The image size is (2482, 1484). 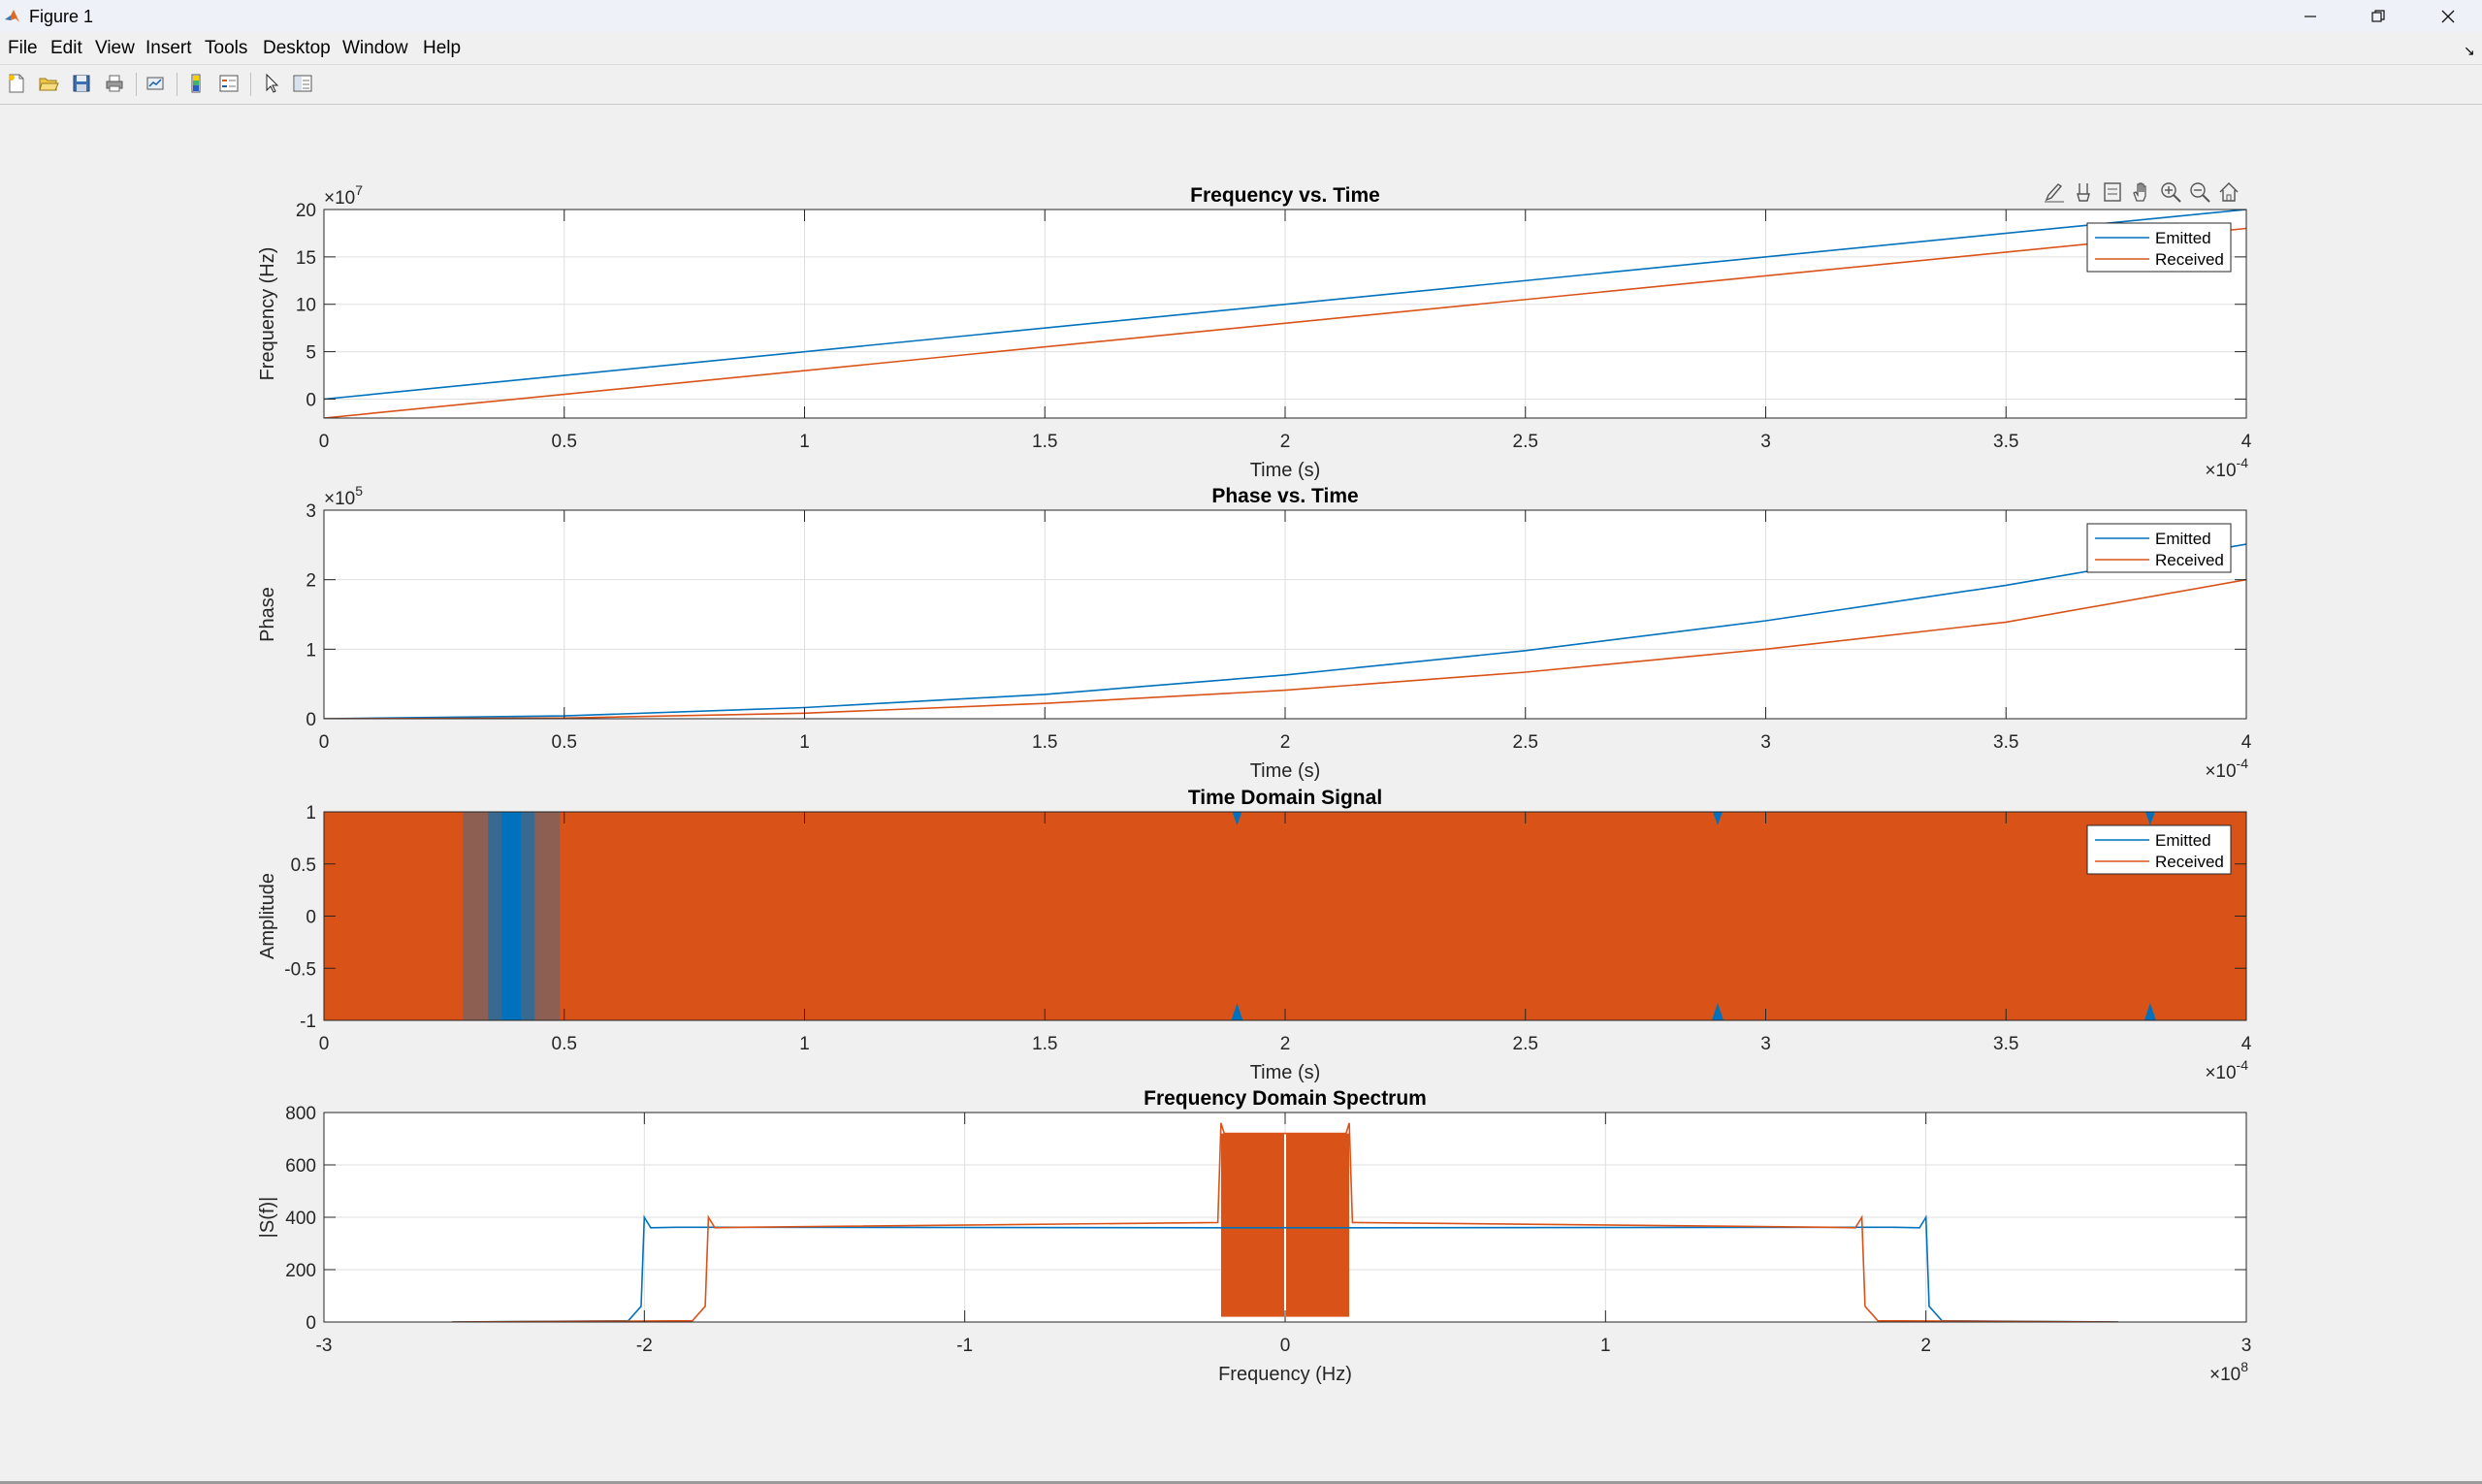 I want to click on menu-tools: Tools, so click(x=226, y=48).